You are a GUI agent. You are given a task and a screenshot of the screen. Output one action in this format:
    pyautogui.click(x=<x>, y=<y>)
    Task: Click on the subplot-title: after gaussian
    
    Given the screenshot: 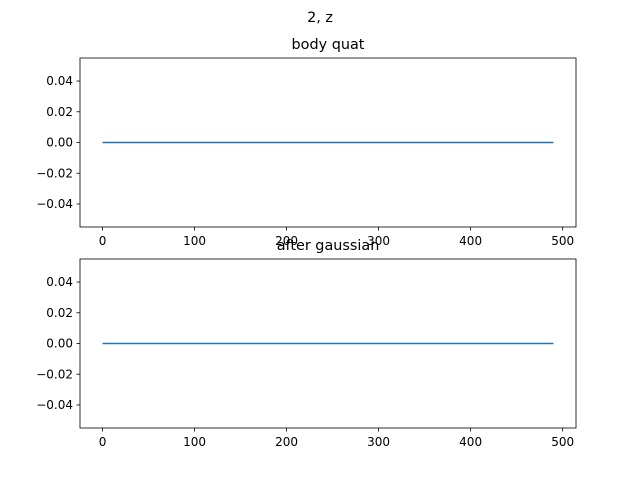 What is the action you would take?
    pyautogui.click(x=328, y=246)
    